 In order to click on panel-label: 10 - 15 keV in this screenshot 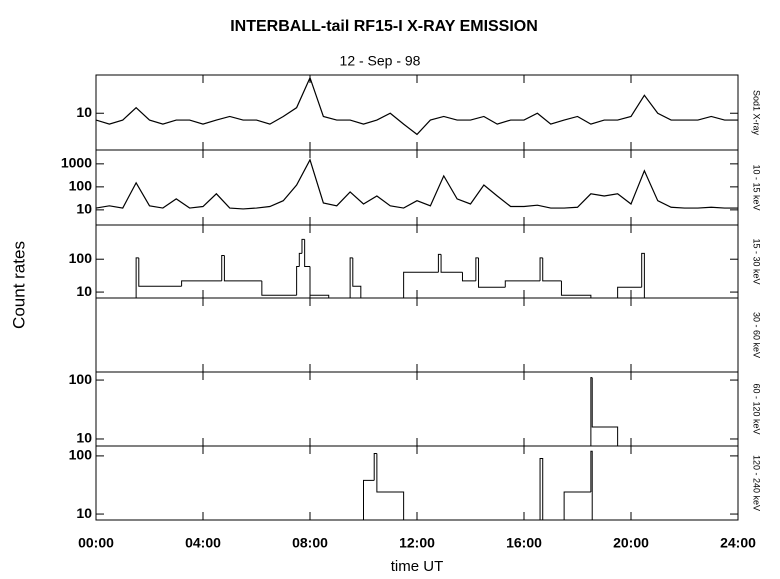, I will do `click(757, 187)`.